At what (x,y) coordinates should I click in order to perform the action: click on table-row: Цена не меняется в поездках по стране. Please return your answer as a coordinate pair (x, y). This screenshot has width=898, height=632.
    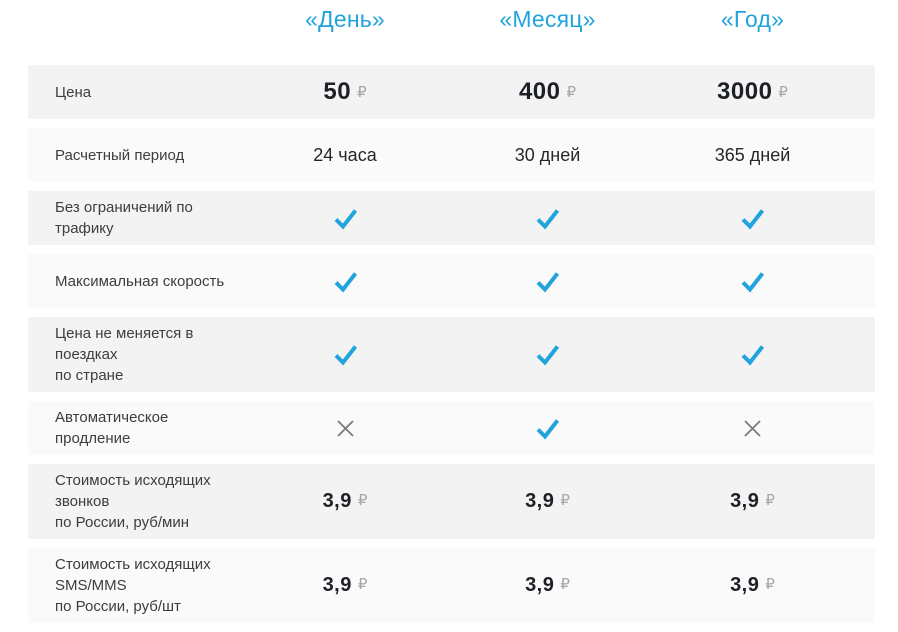
    Looking at the image, I should click on (451, 354).